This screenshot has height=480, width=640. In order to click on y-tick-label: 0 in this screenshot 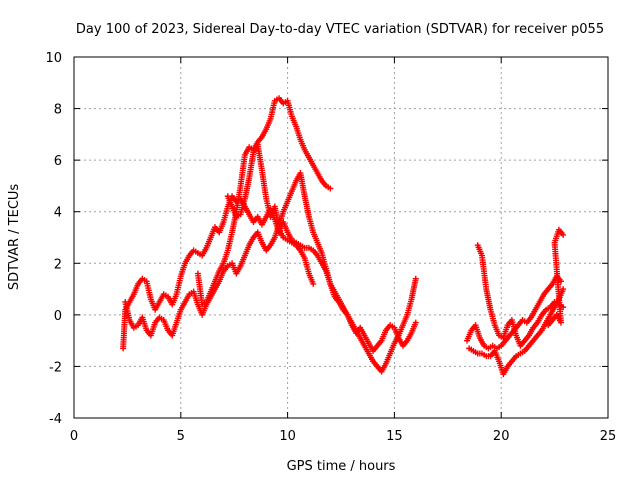, I will do `click(58, 316)`.